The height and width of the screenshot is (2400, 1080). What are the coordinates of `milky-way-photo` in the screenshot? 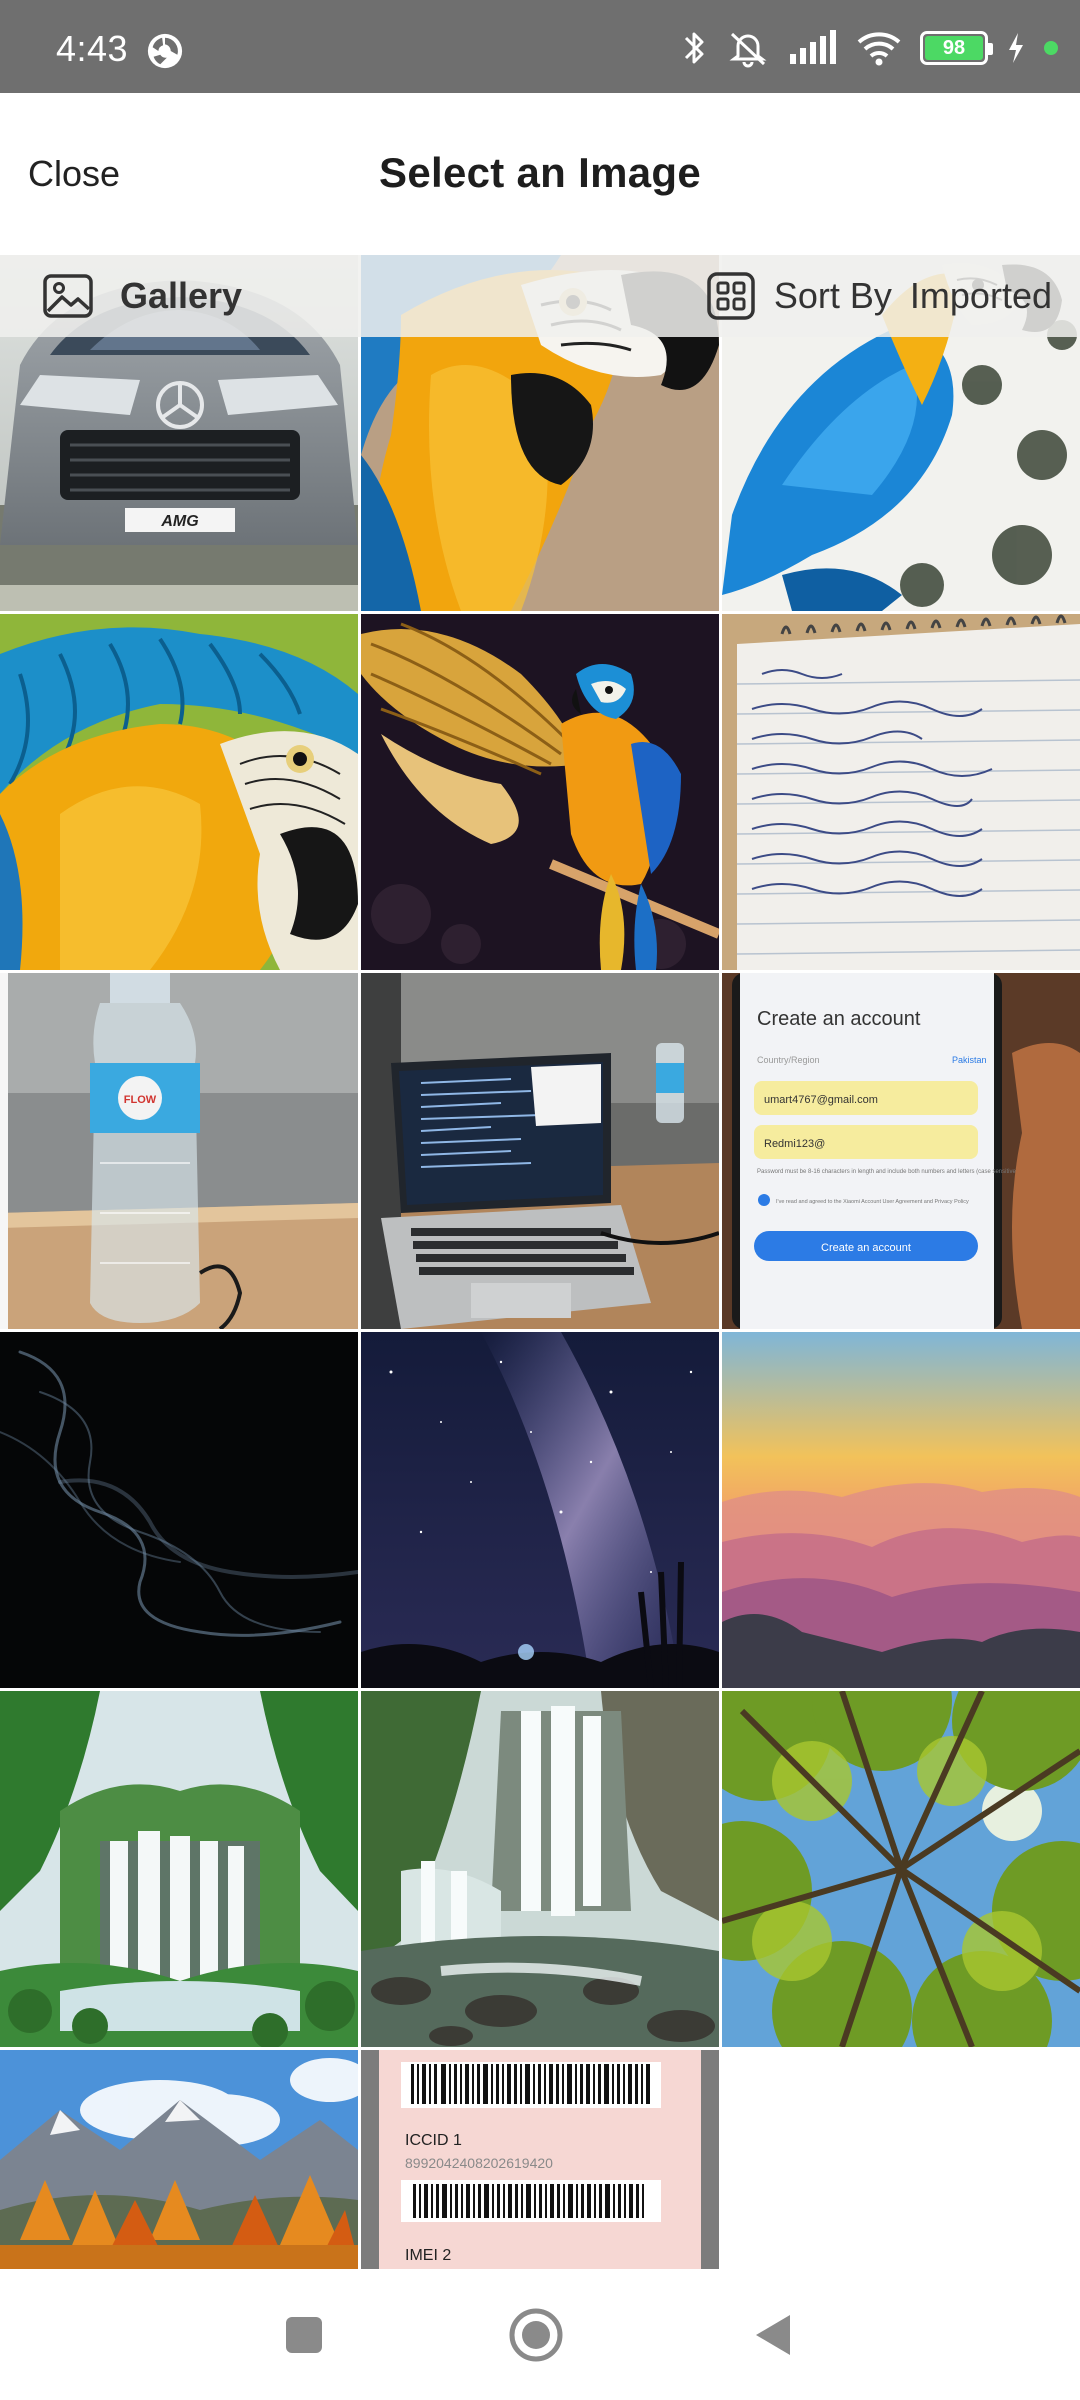 It's located at (540, 1510).